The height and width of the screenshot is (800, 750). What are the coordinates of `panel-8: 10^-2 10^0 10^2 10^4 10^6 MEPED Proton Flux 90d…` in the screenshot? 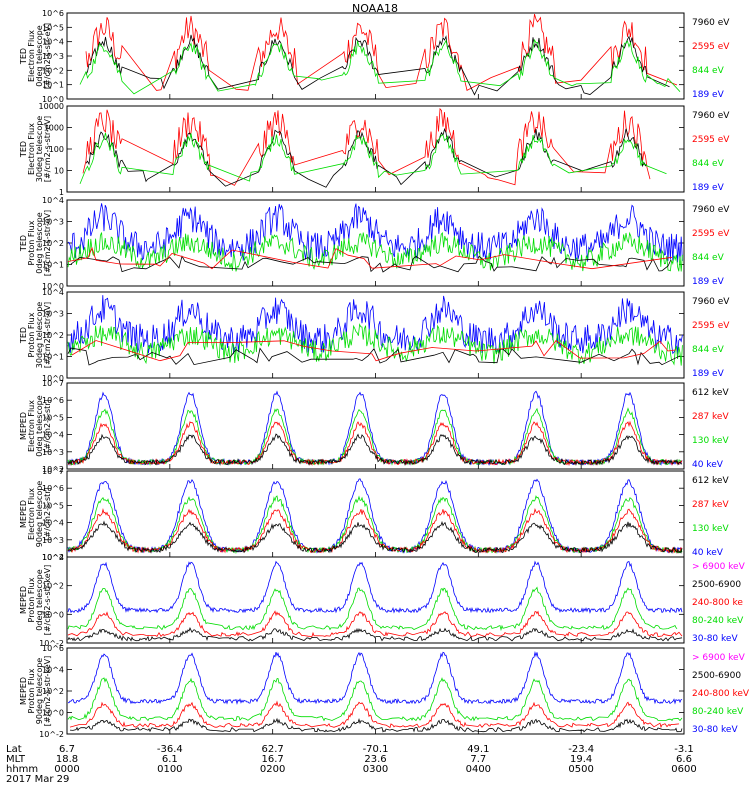 It's located at (384, 691).